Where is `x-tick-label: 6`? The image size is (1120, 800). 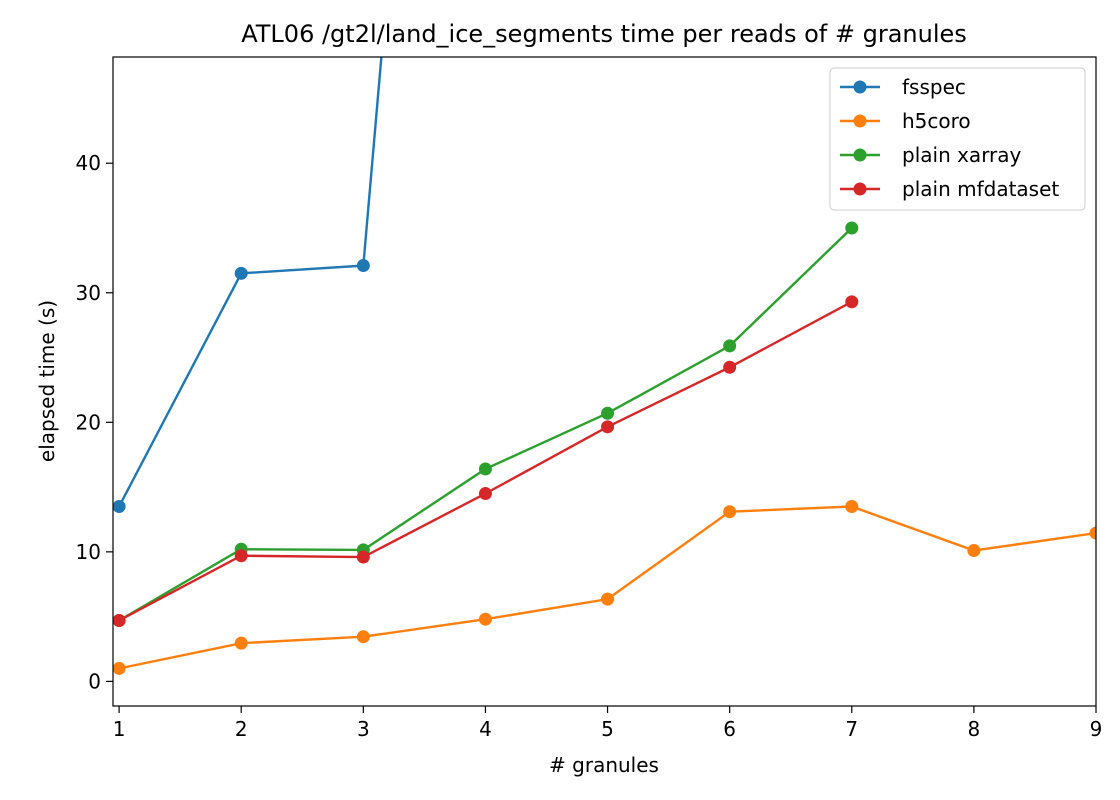
x-tick-label: 6 is located at coordinates (729, 729).